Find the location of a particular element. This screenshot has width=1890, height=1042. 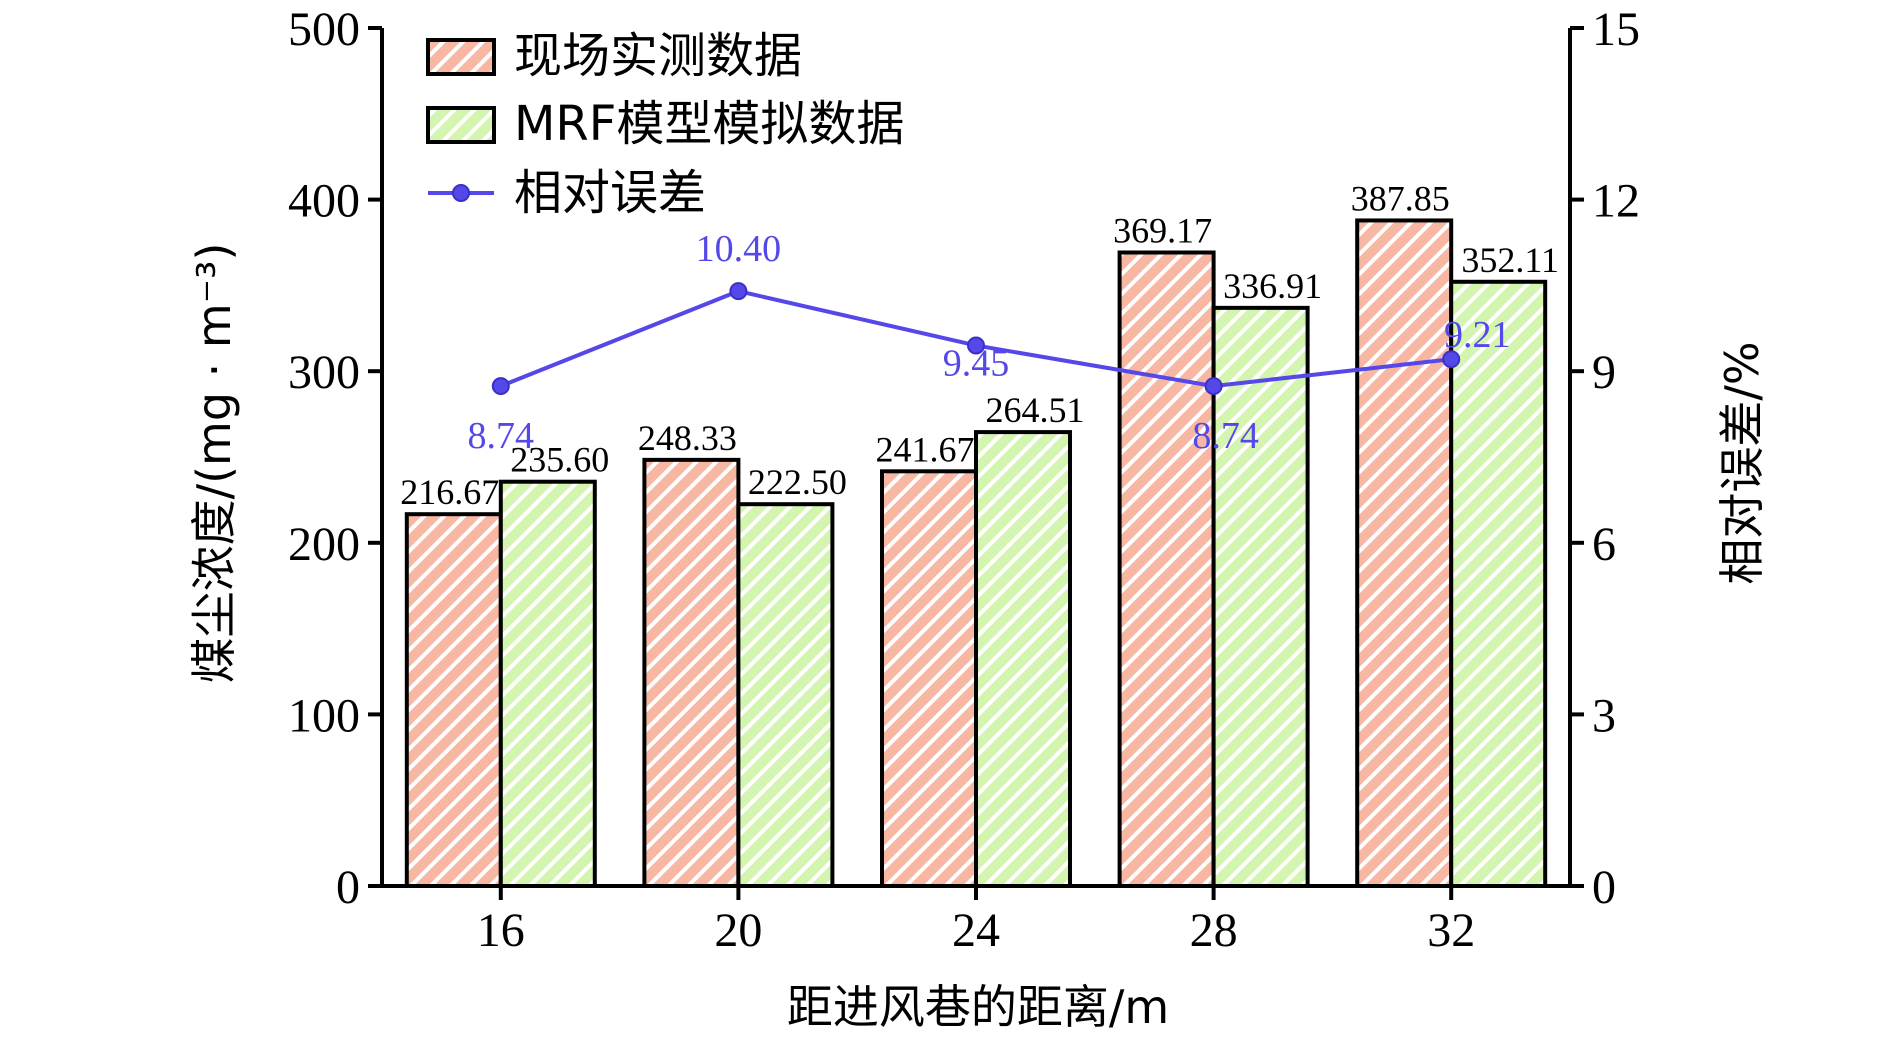

bar-value-label: 352.11 is located at coordinates (1510, 260).